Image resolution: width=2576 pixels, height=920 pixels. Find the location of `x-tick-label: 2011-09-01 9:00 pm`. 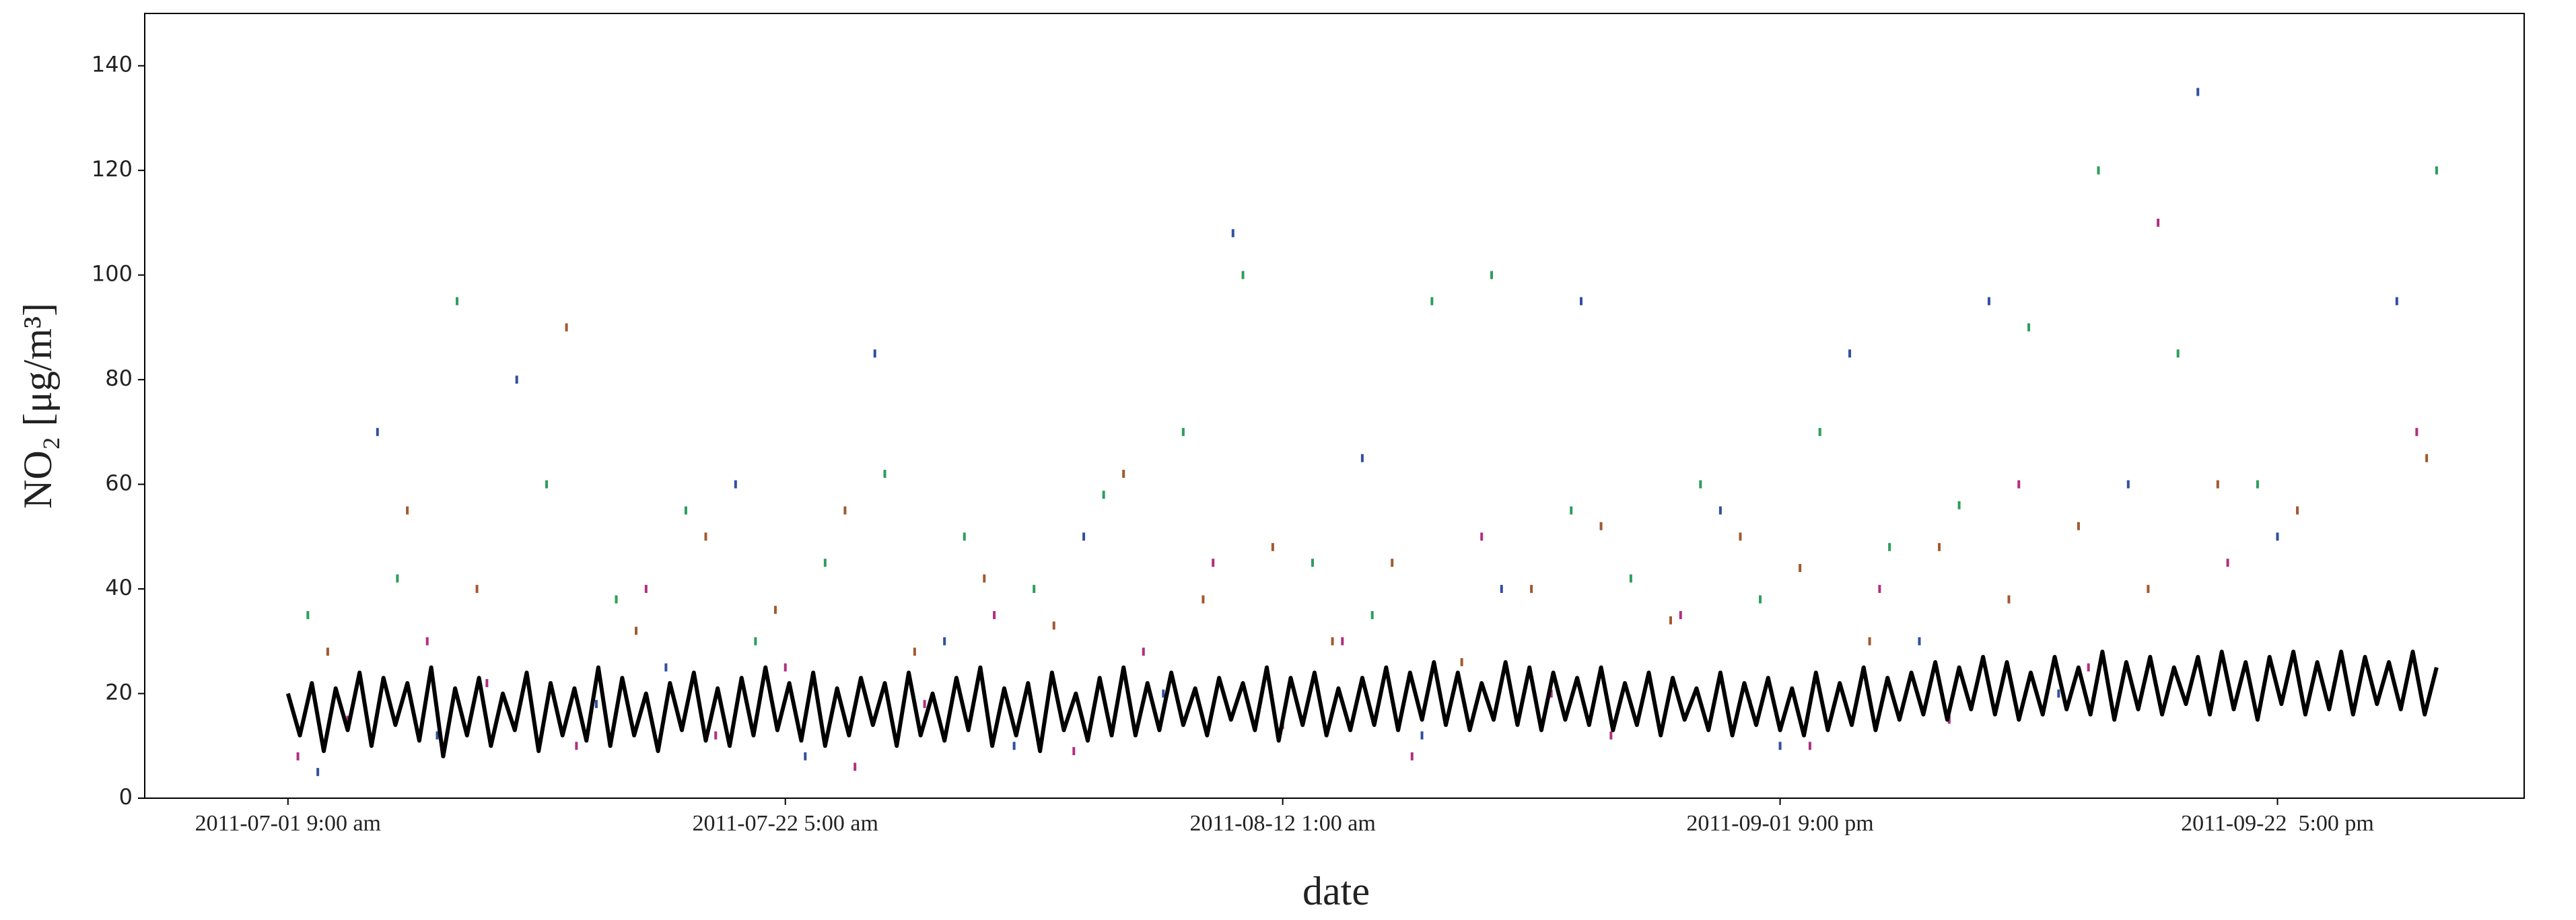

x-tick-label: 2011-09-01 9:00 pm is located at coordinates (1779, 823).